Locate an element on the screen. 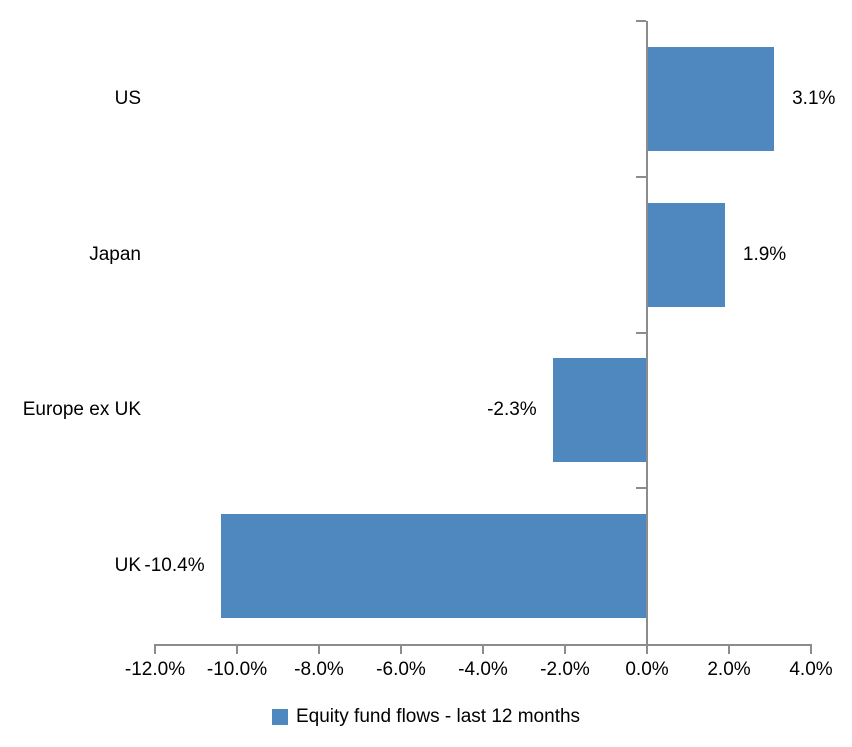 The image size is (852, 747). bar-data-label: 3.1% is located at coordinates (814, 98).